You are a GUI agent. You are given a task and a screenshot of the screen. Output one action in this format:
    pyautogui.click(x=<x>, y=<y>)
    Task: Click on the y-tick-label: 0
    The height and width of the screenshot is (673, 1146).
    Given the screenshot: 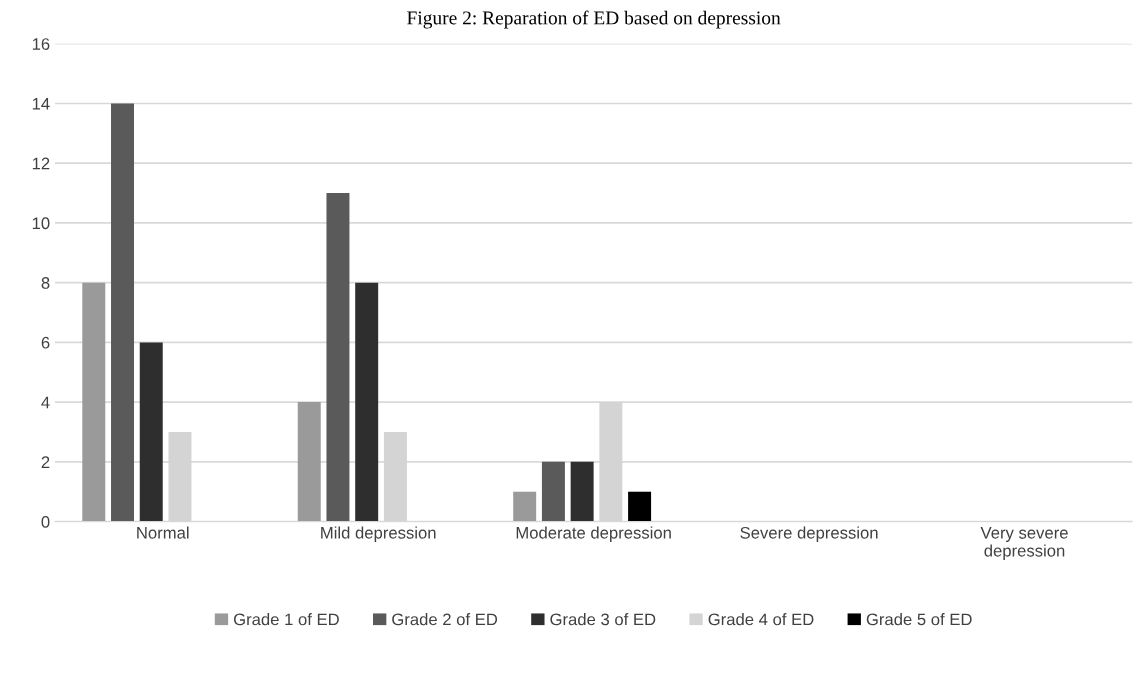 What is the action you would take?
    pyautogui.click(x=45, y=521)
    